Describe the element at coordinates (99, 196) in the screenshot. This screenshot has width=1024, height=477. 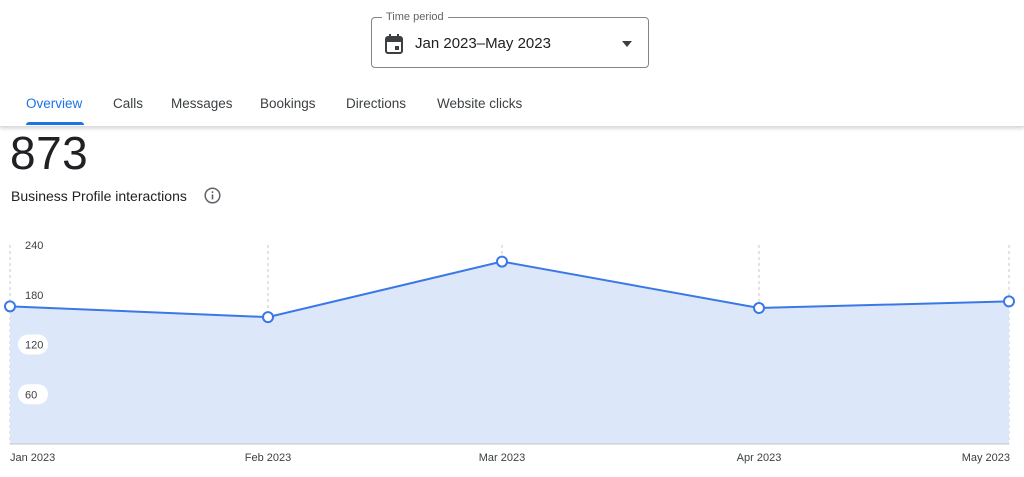
I see `metric-label: Business Profile interactions` at that location.